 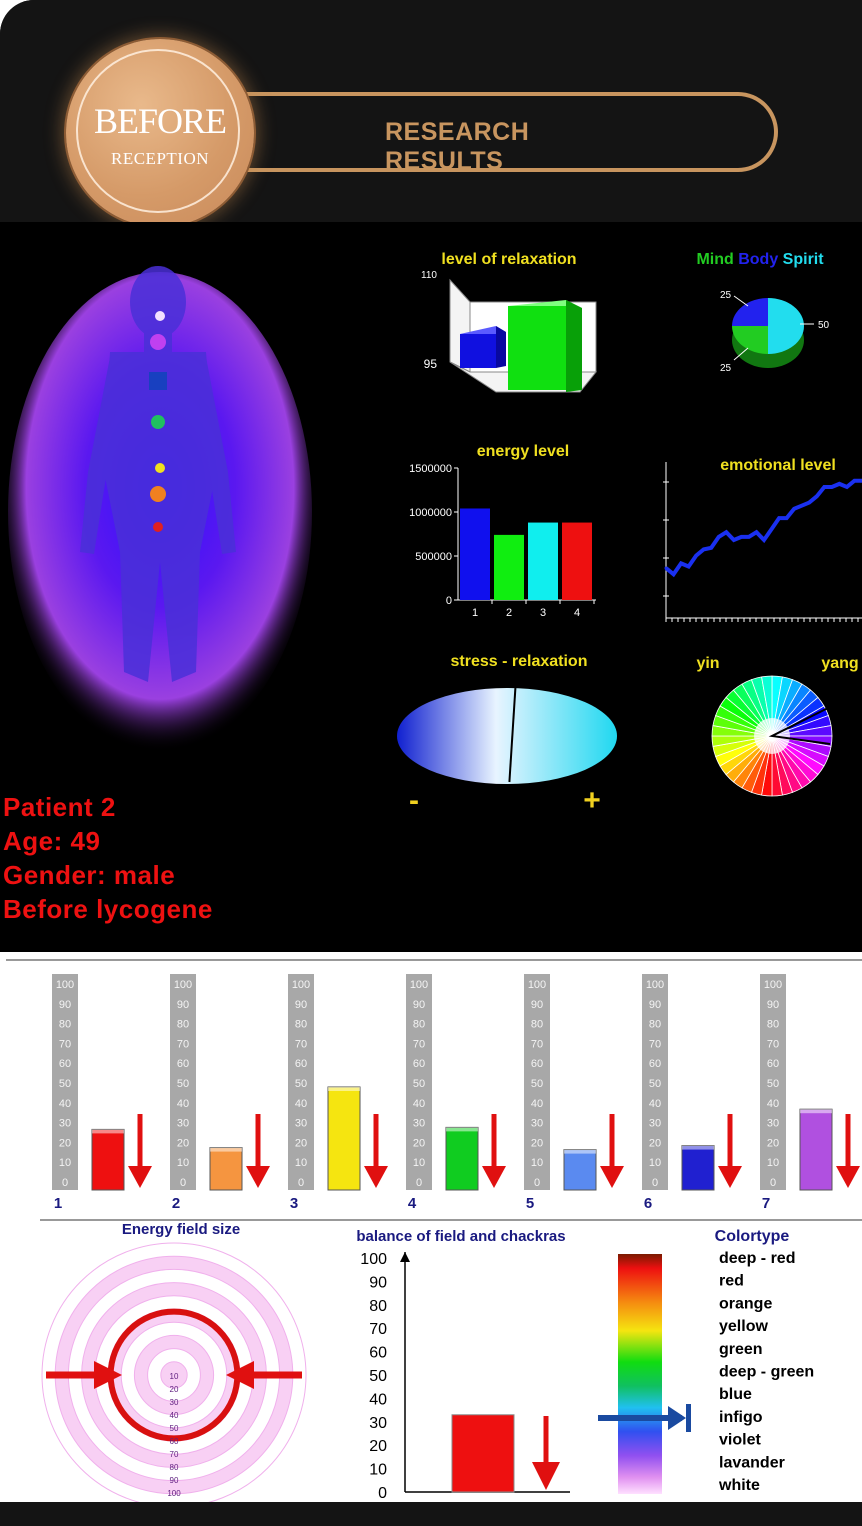 I want to click on energy-ytick: 500000, so click(x=433, y=557).